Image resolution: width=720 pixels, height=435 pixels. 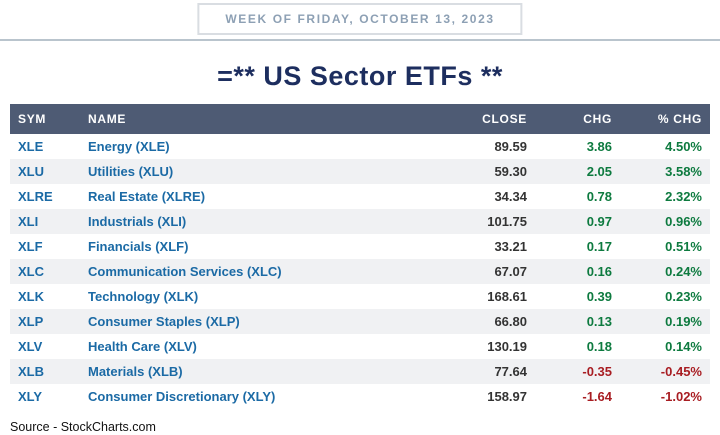 I want to click on table-header-row: SYM NAME CLOSE CHG % CHG, so click(x=360, y=119).